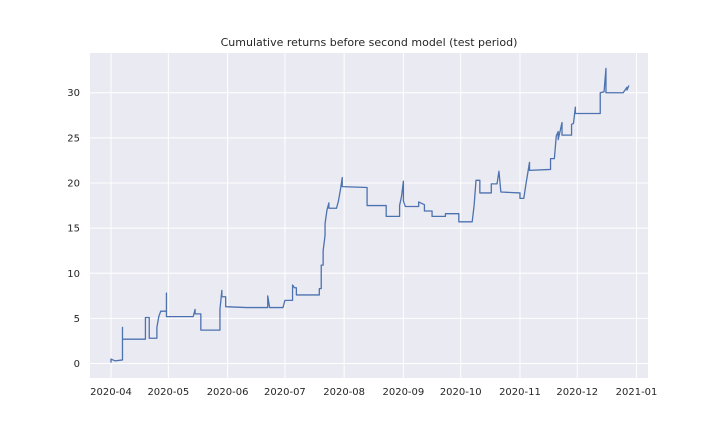 Image resolution: width=720 pixels, height=432 pixels. I want to click on x-tick-label: 2021-01, so click(637, 392).